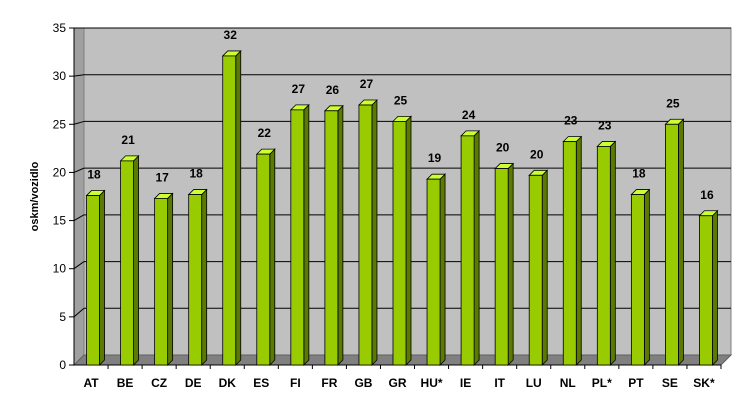 The height and width of the screenshot is (410, 744). What do you see at coordinates (433, 272) in the screenshot?
I see `bar-HU*` at bounding box center [433, 272].